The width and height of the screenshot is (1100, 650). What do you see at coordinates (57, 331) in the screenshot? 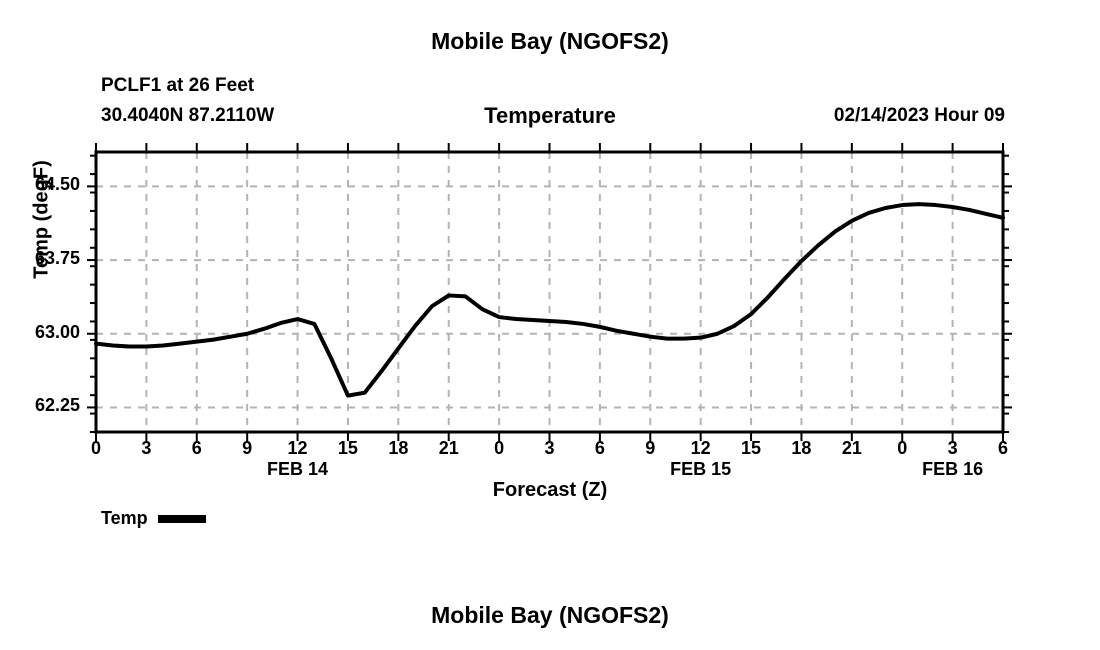
I see `y-tick-label: 63.00` at bounding box center [57, 331].